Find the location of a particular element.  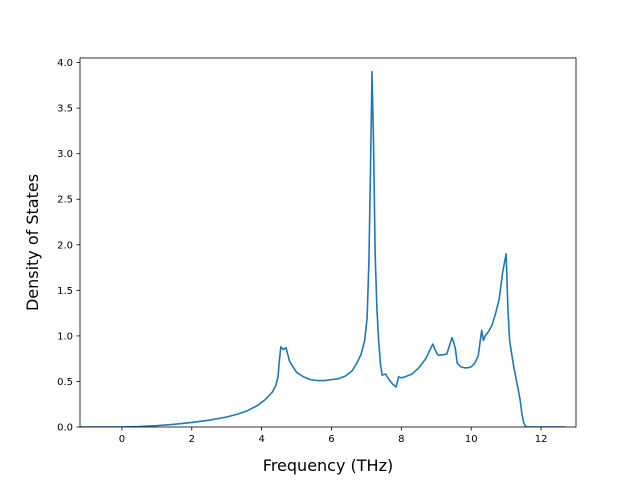

y-axis-label: Density of States is located at coordinates (32, 242).